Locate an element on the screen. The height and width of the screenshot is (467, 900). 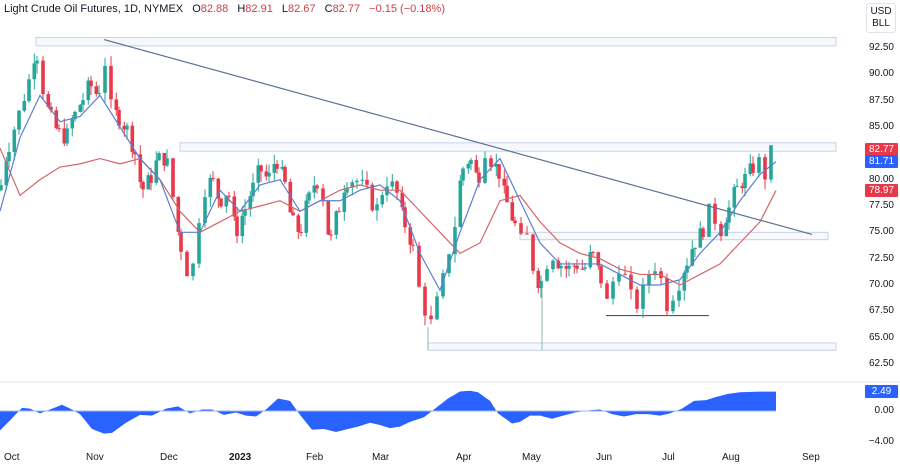
top-zone is located at coordinates (436, 41).